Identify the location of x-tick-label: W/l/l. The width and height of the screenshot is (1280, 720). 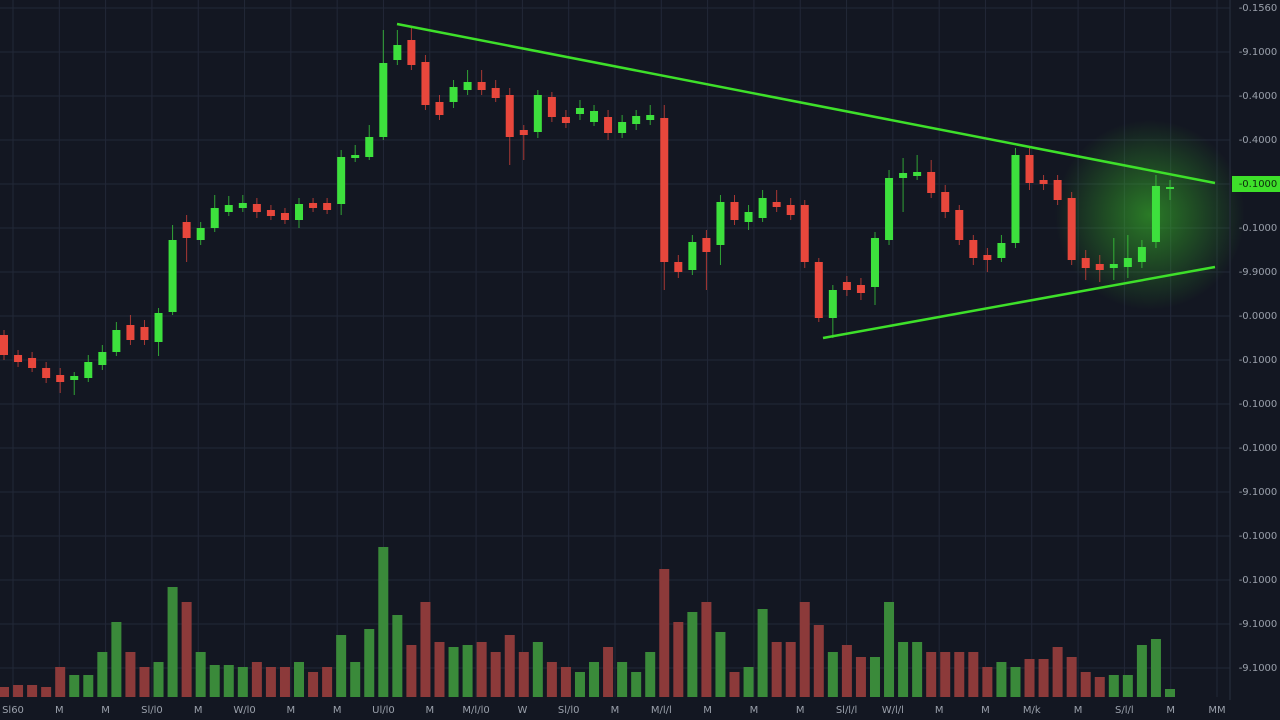
(893, 710).